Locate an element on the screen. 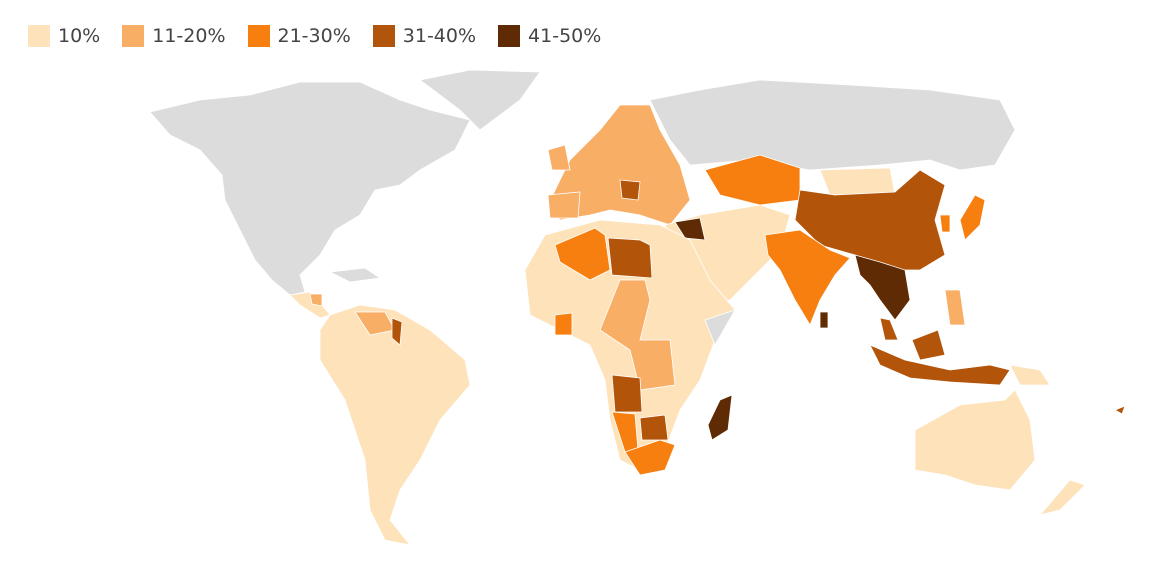 This screenshot has height=572, width=1174. legend-item: 10% is located at coordinates (64, 36).